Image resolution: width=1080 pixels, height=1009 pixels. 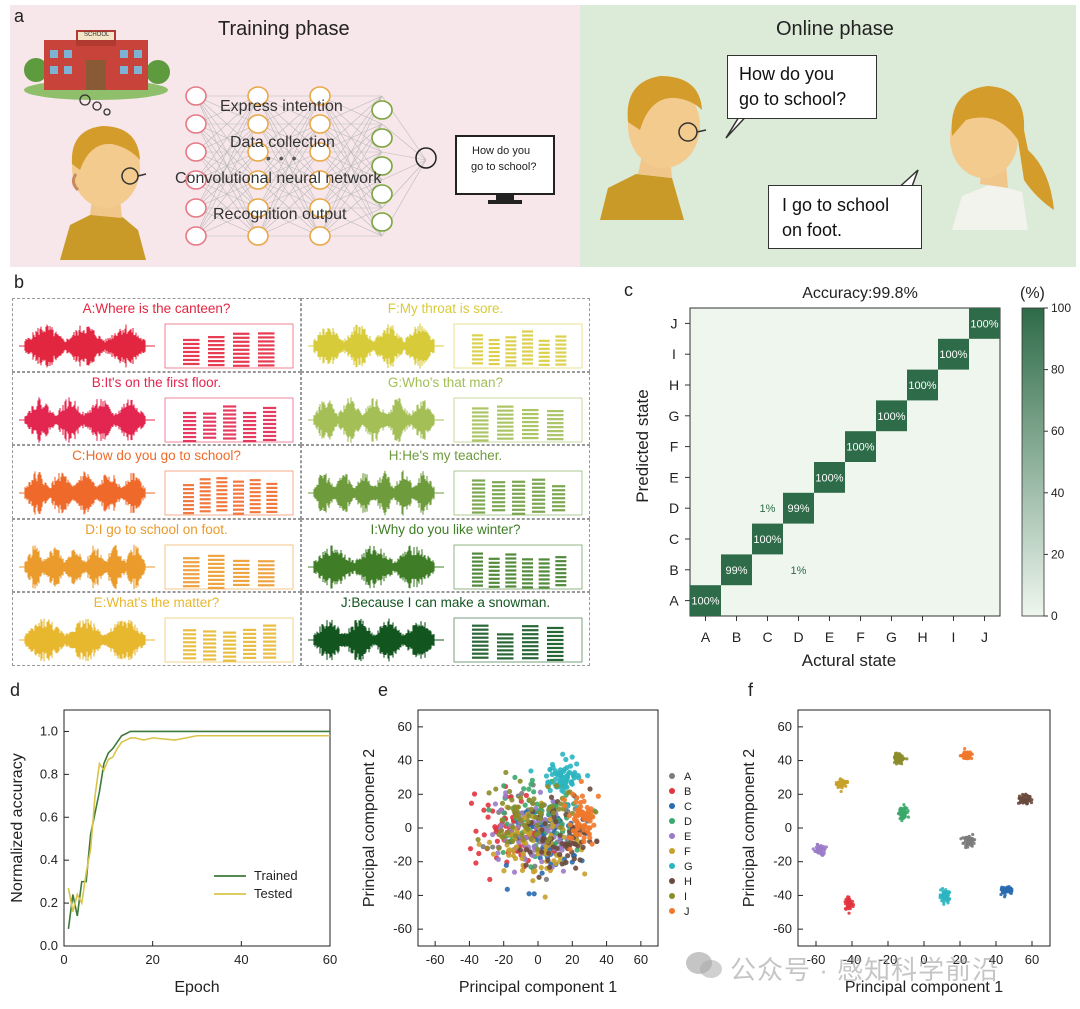 What do you see at coordinates (276, 875) in the screenshot?
I see `legend-label: Trained` at bounding box center [276, 875].